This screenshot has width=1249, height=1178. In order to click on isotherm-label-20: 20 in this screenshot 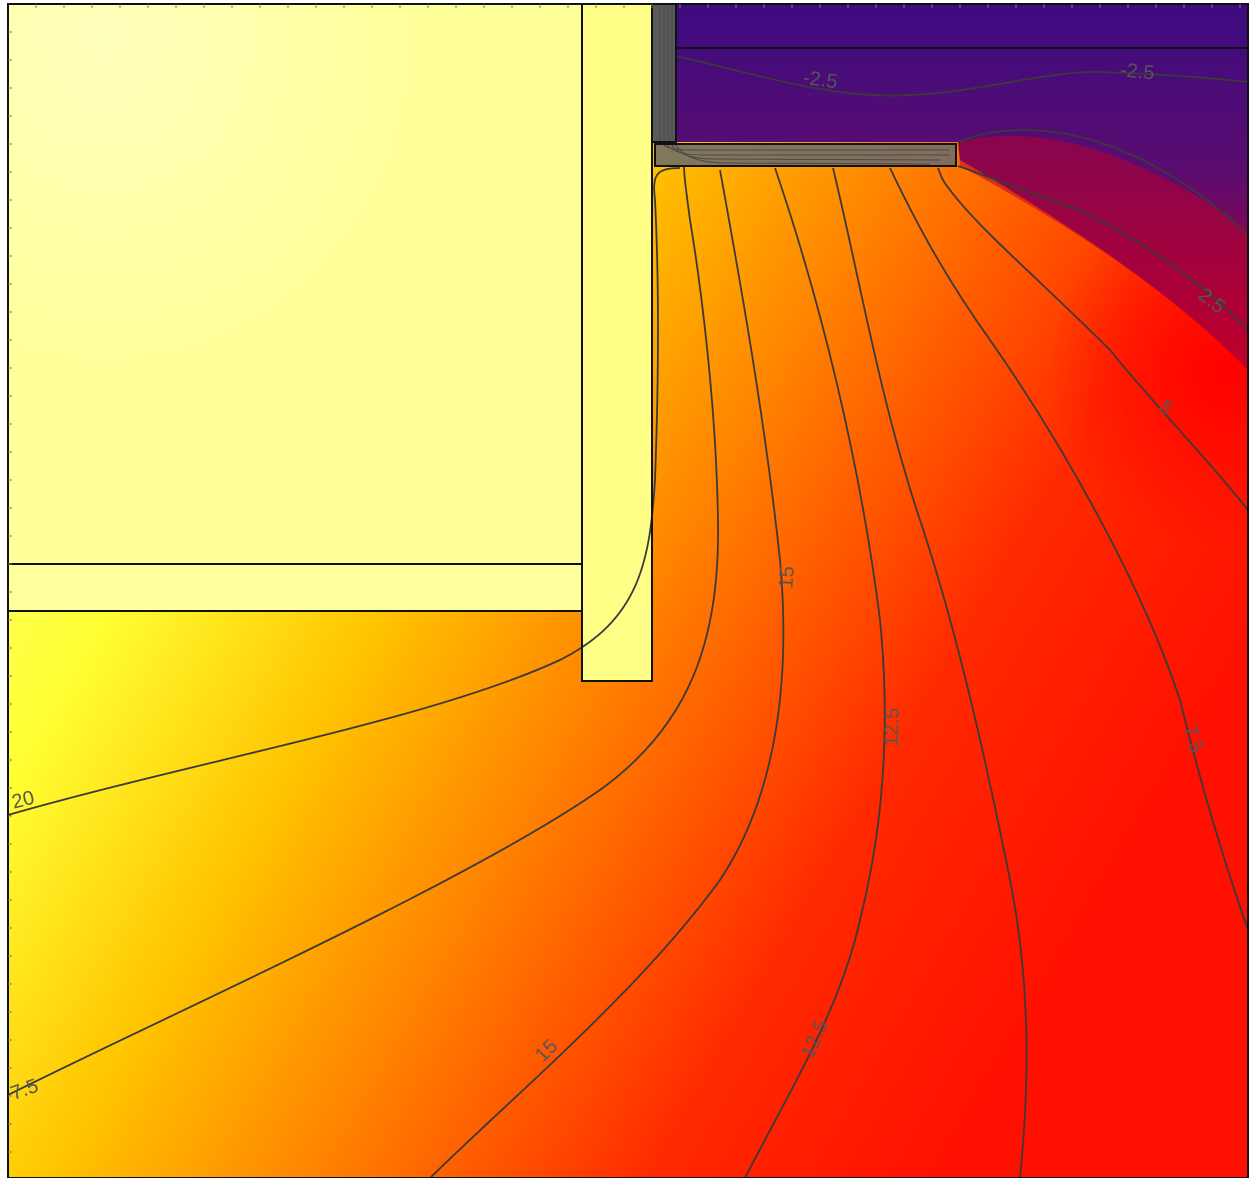, I will do `click(23, 800)`.